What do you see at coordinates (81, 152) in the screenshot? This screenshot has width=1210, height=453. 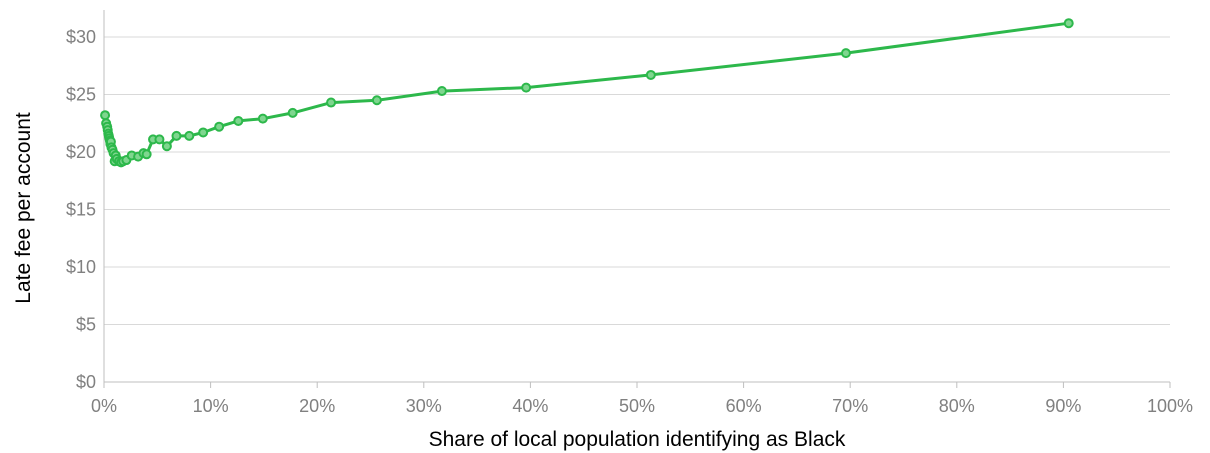 I see `y-tick-label: $20` at bounding box center [81, 152].